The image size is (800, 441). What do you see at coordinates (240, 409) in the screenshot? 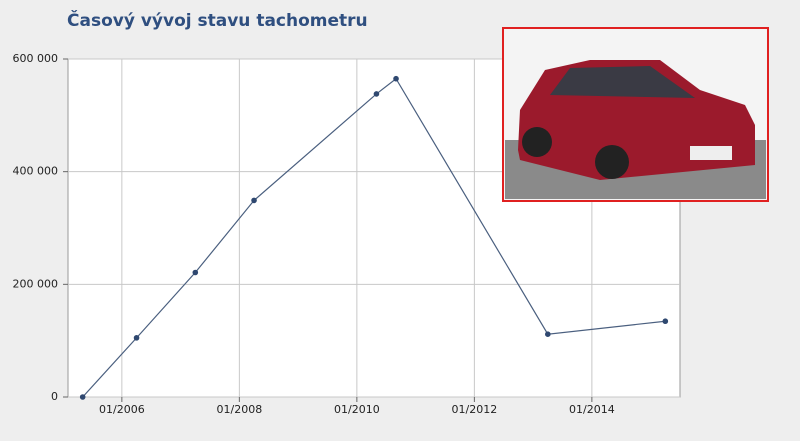
I see `x-tick-label: 01/2008` at bounding box center [240, 409].